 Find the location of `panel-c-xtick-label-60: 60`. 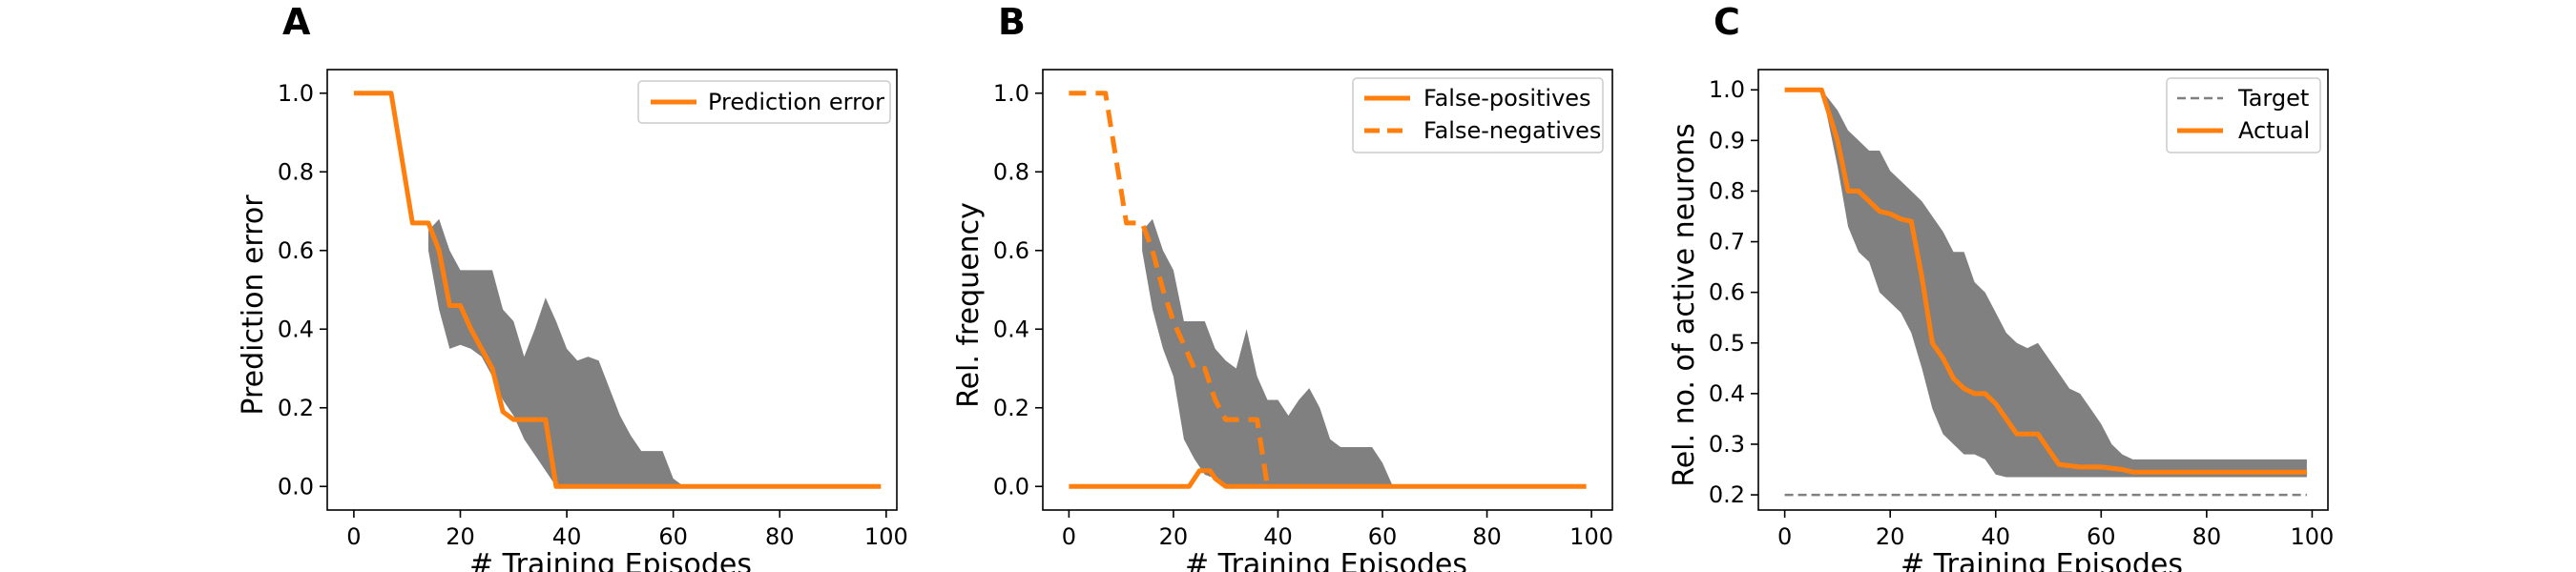

panel-c-xtick-label-60: 60 is located at coordinates (2101, 536).